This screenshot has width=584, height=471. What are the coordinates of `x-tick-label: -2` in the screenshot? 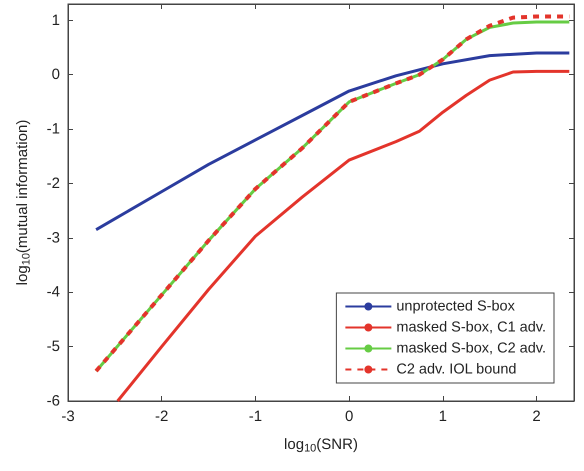 It's located at (161, 416).